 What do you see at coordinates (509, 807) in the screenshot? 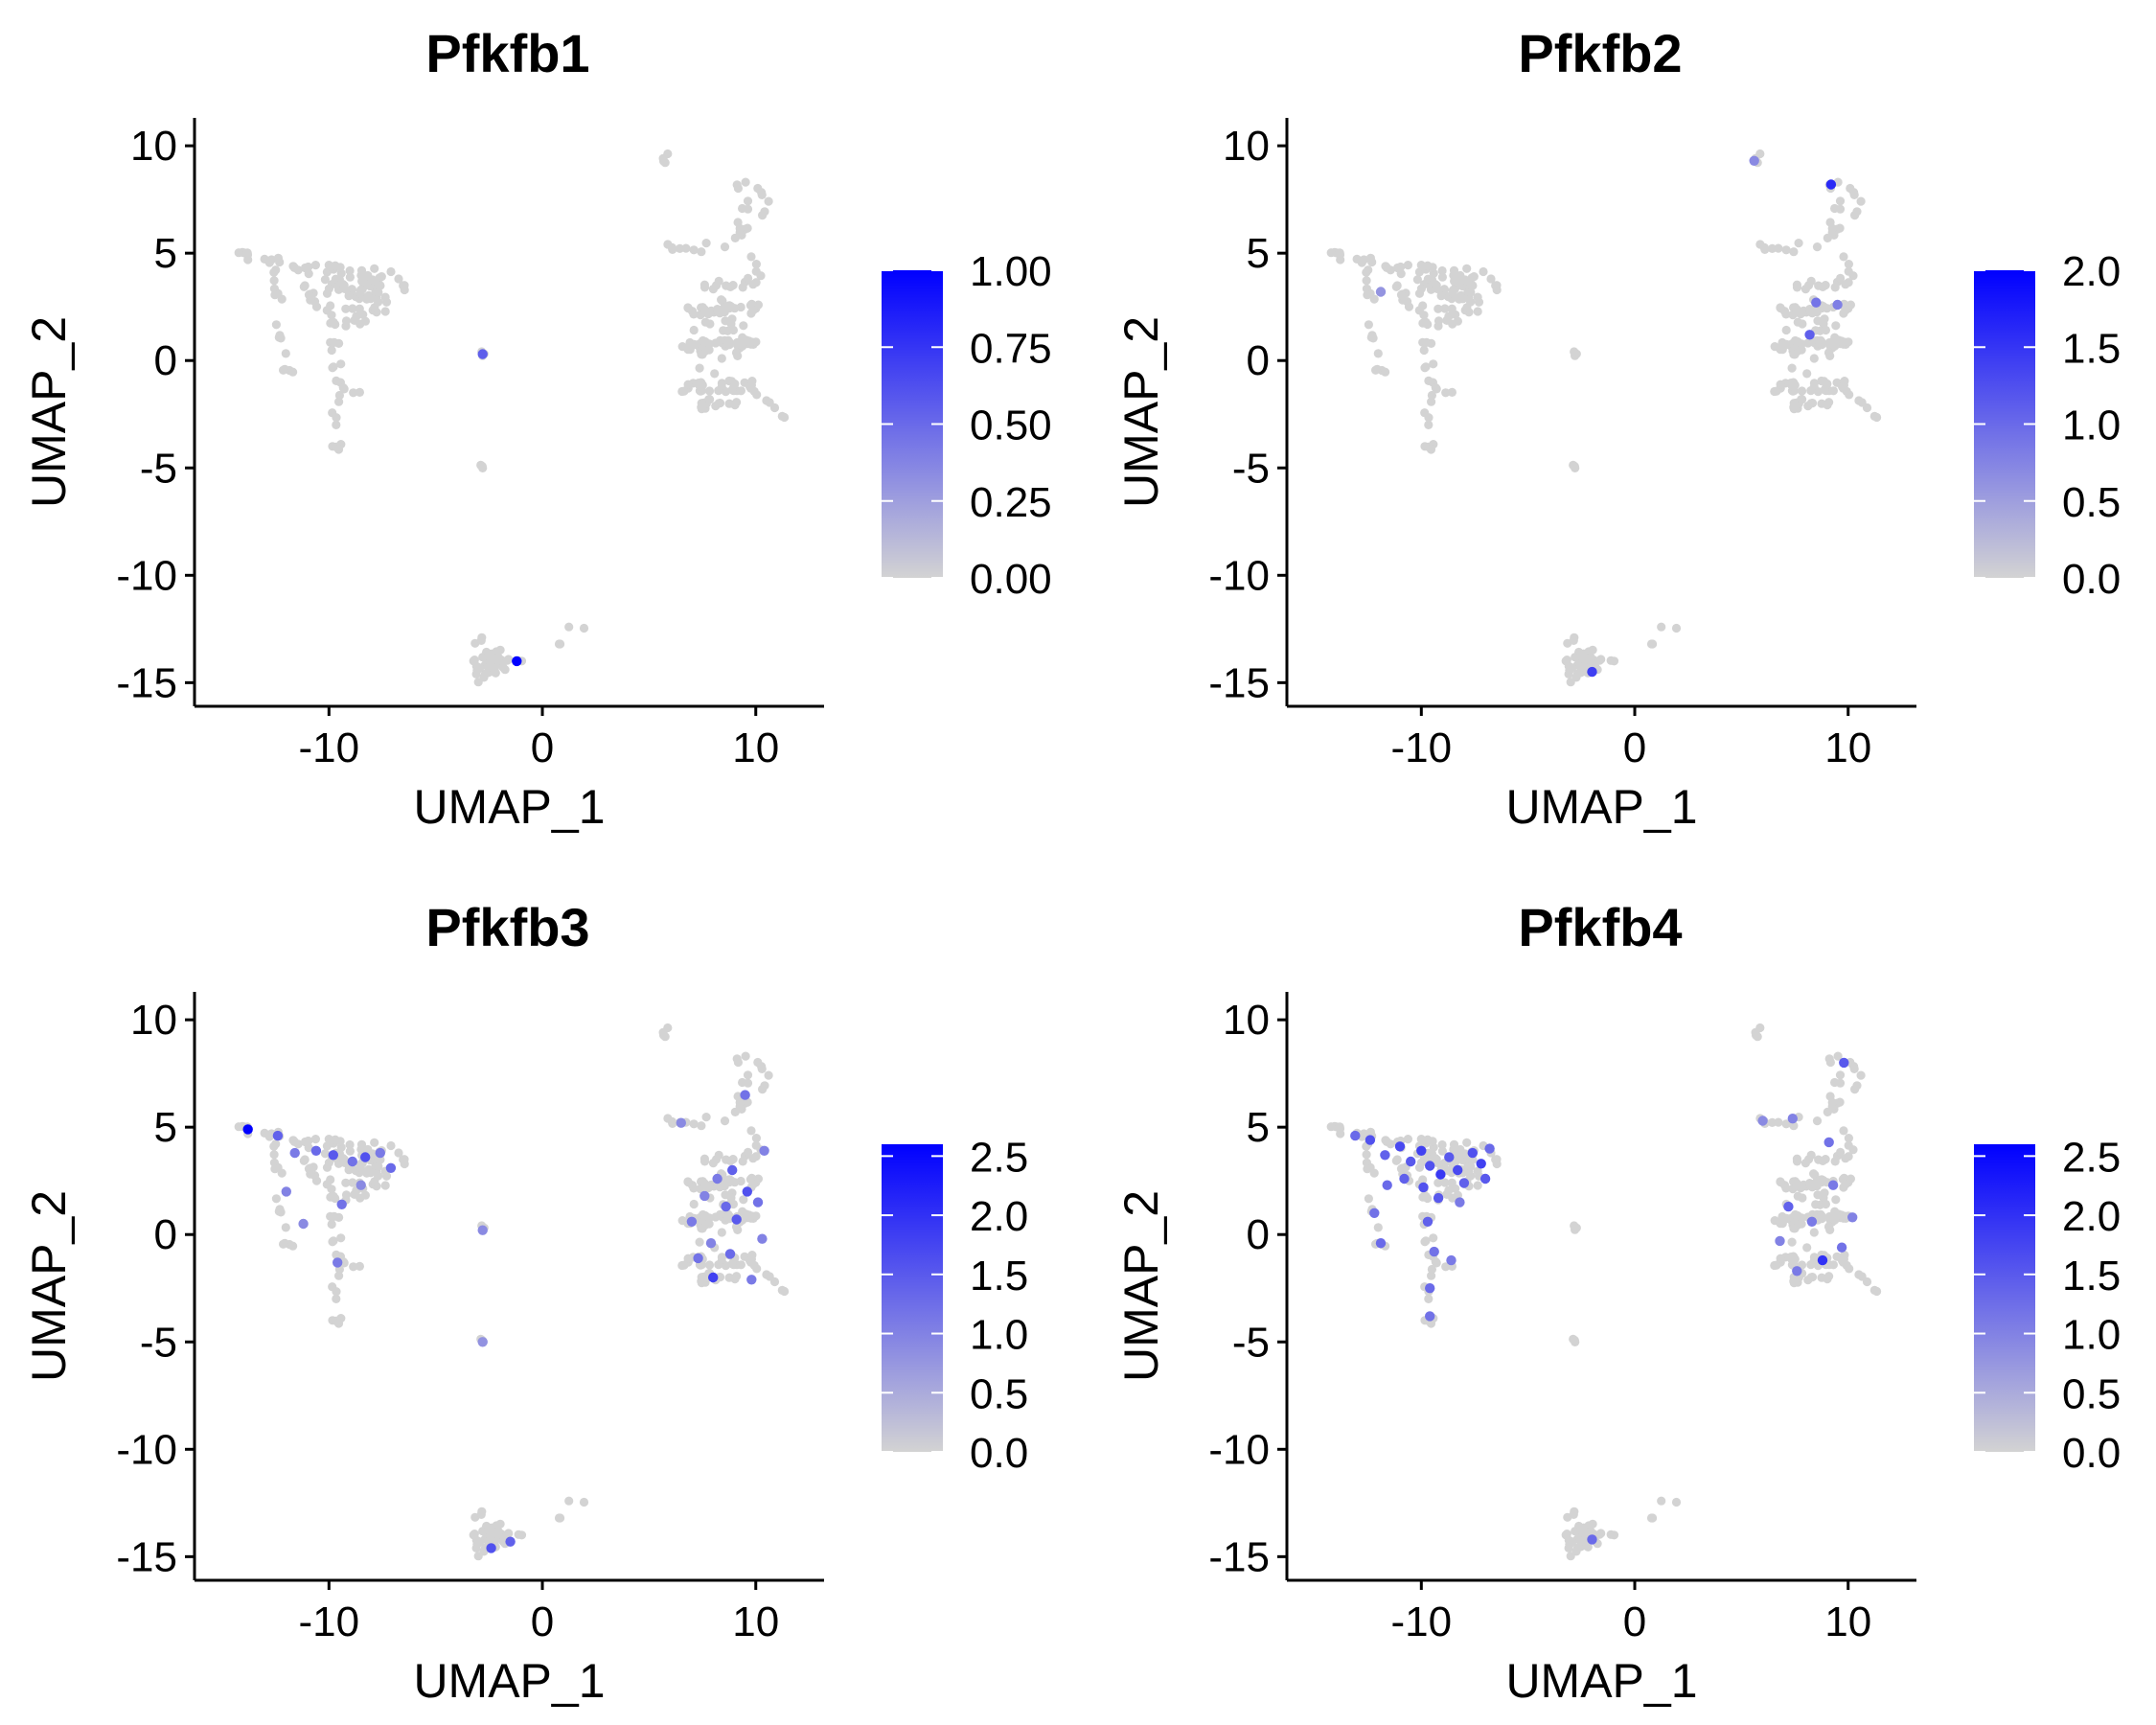
I see `x-axis-title: UMAP_1` at bounding box center [509, 807].